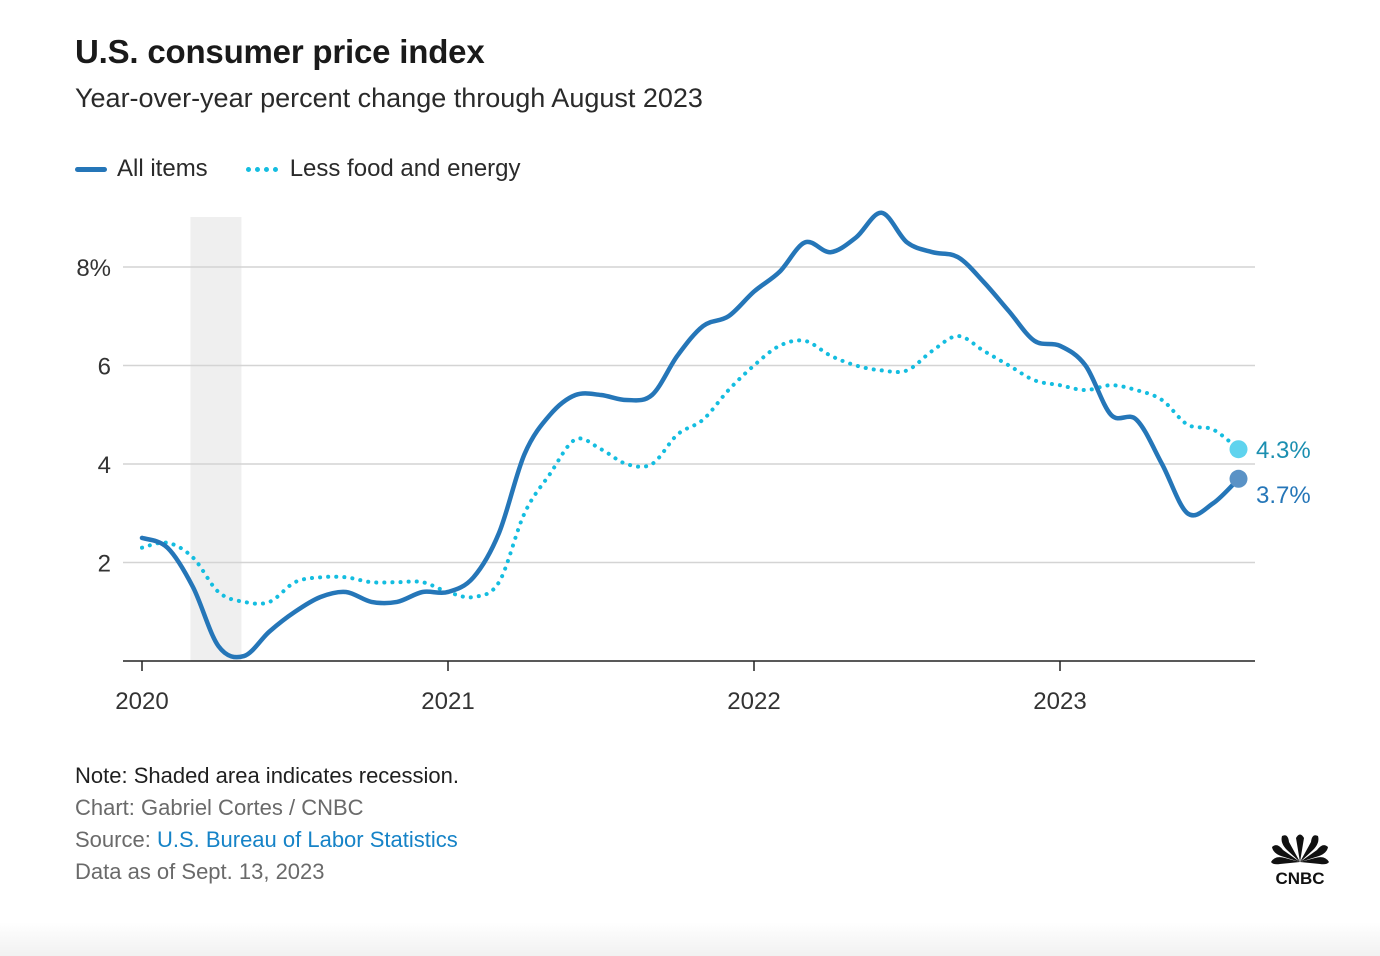 Image resolution: width=1380 pixels, height=956 pixels. Describe the element at coordinates (162, 168) in the screenshot. I see `legend-label-all-items: All items` at that location.